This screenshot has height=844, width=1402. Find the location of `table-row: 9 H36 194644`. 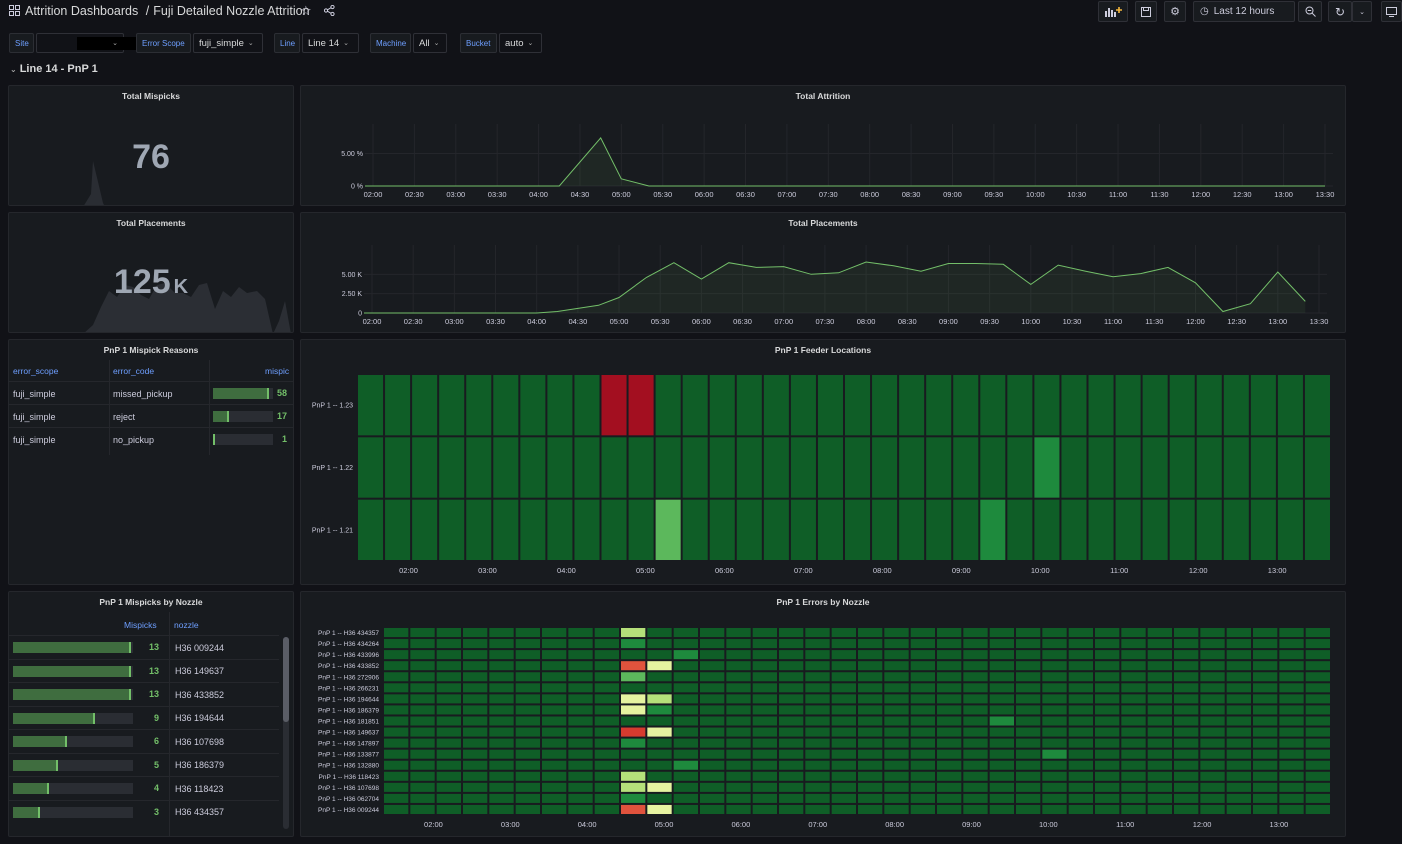

table-row: 9 H36 194644 is located at coordinates (144, 717).